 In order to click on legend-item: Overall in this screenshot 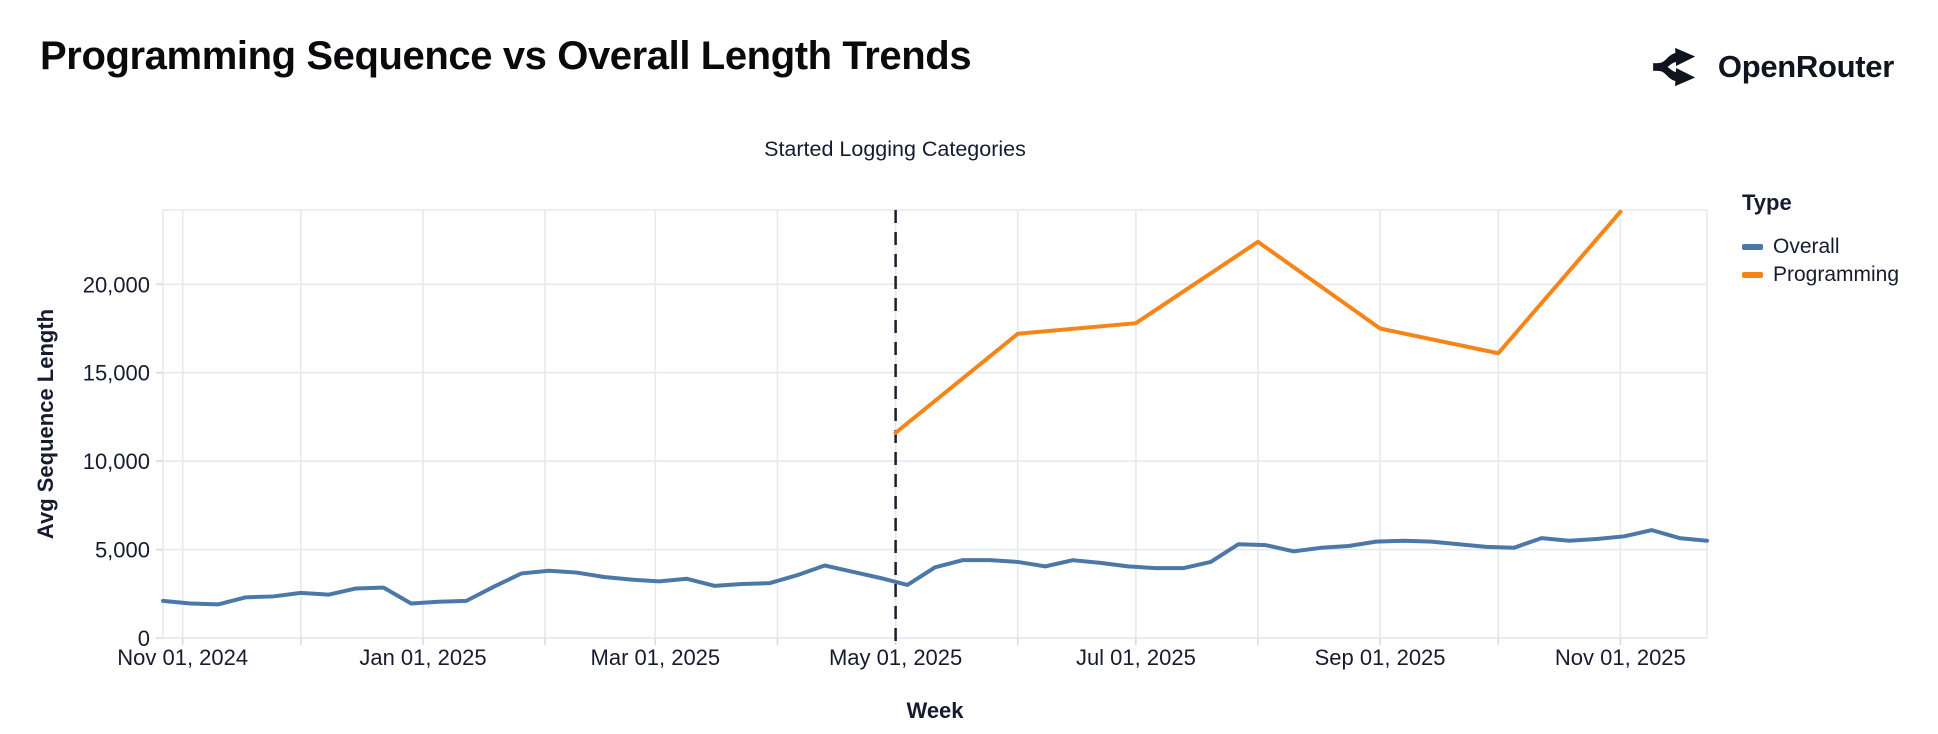, I will do `click(1820, 247)`.